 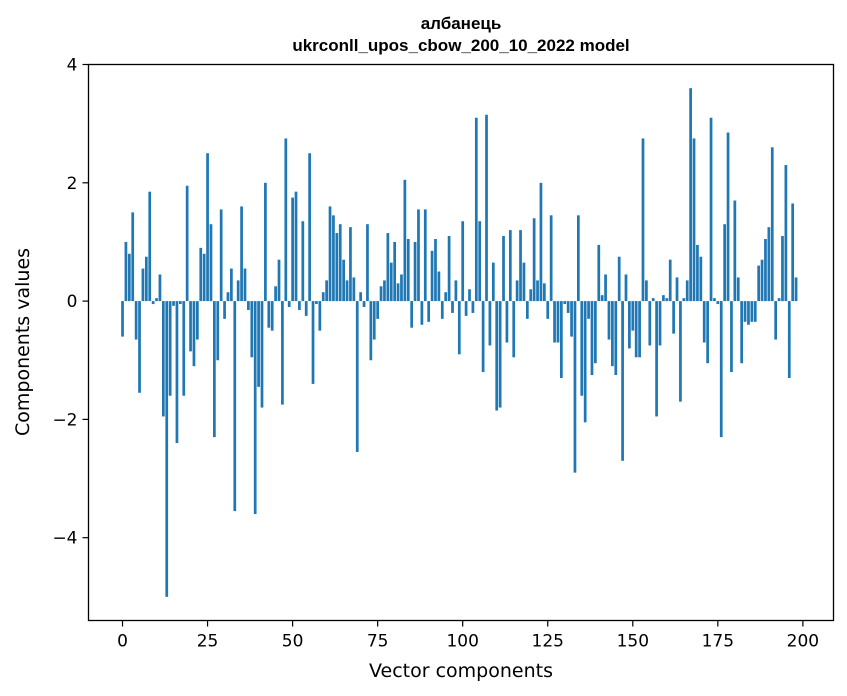 I want to click on x-axis-ticks: 0 25 50 75 100 125 150 175 200, so click(x=468, y=636).